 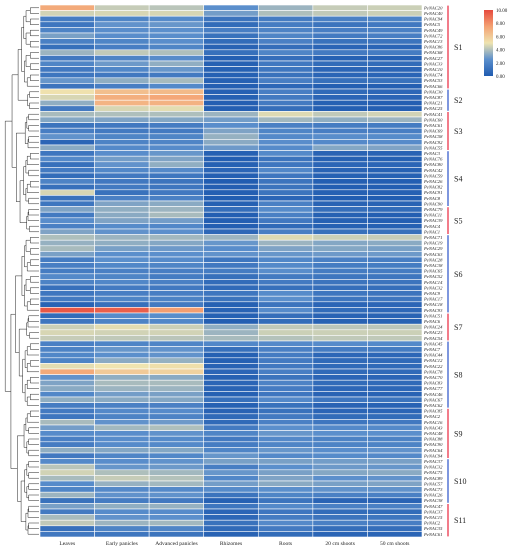 I want to click on row-label: PeNAC14, so click(x=433, y=282).